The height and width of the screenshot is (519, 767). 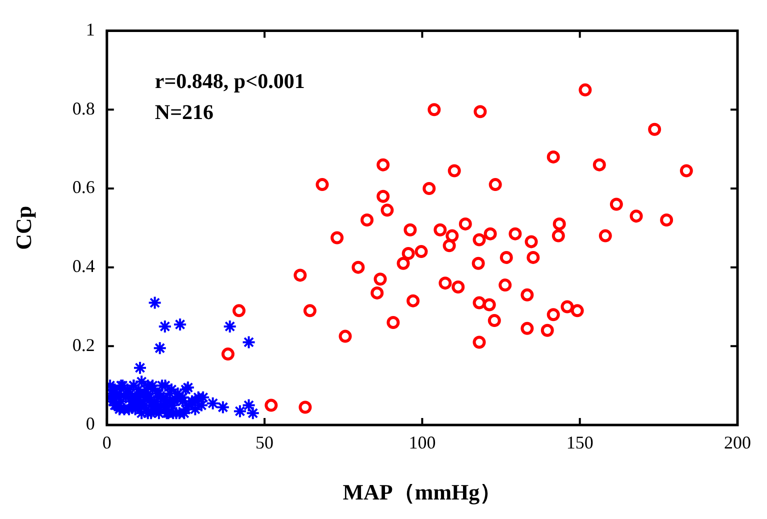 I want to click on annotation: r=0.848, p<0.001, so click(x=229, y=81).